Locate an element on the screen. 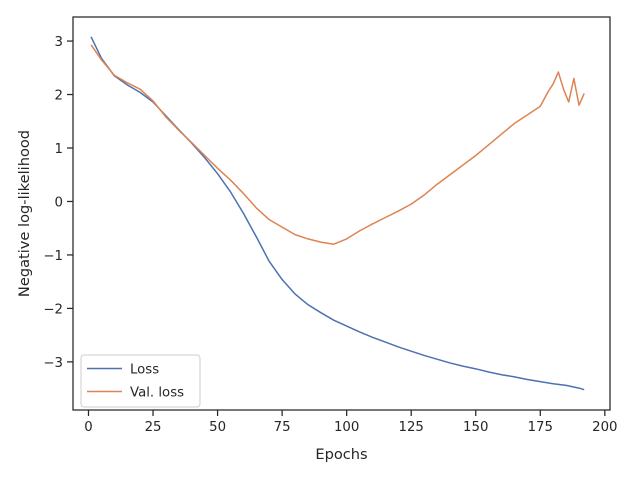 The width and height of the screenshot is (640, 480). y-axis-ticks: −3 −2 −1 0 1 2 3 is located at coordinates (58, 203).